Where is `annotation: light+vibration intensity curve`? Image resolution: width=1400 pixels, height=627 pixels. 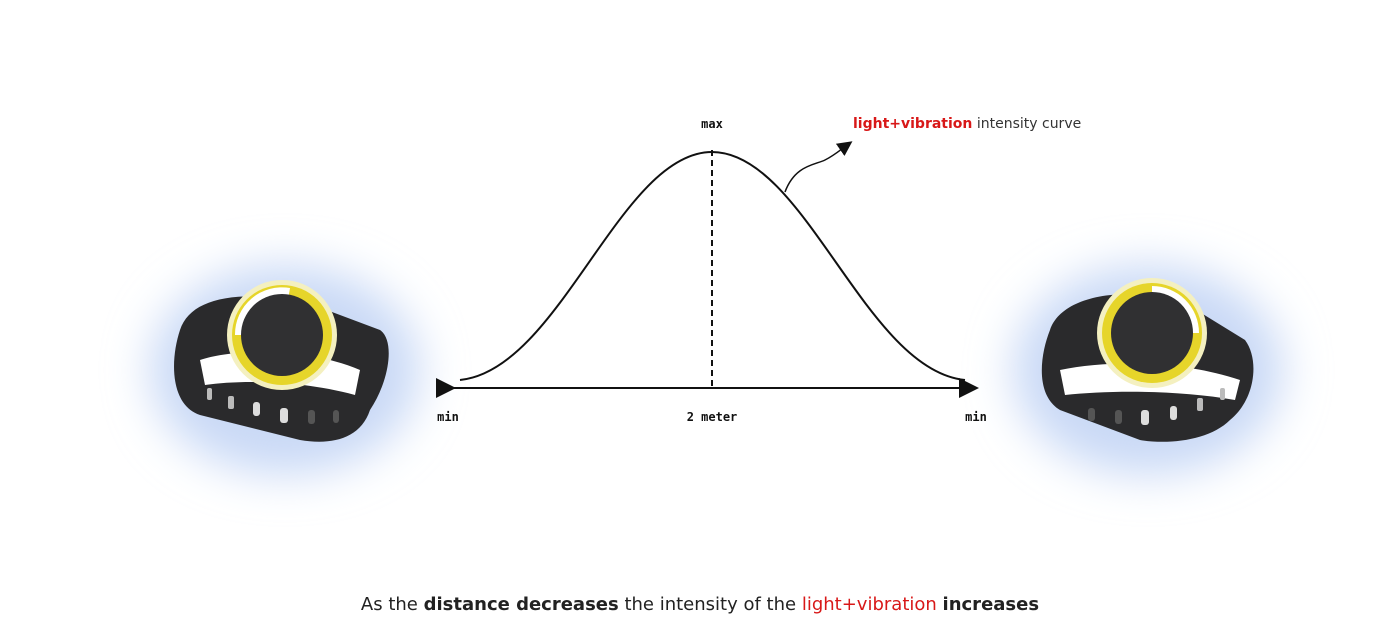 annotation: light+vibration intensity curve is located at coordinates (967, 124).